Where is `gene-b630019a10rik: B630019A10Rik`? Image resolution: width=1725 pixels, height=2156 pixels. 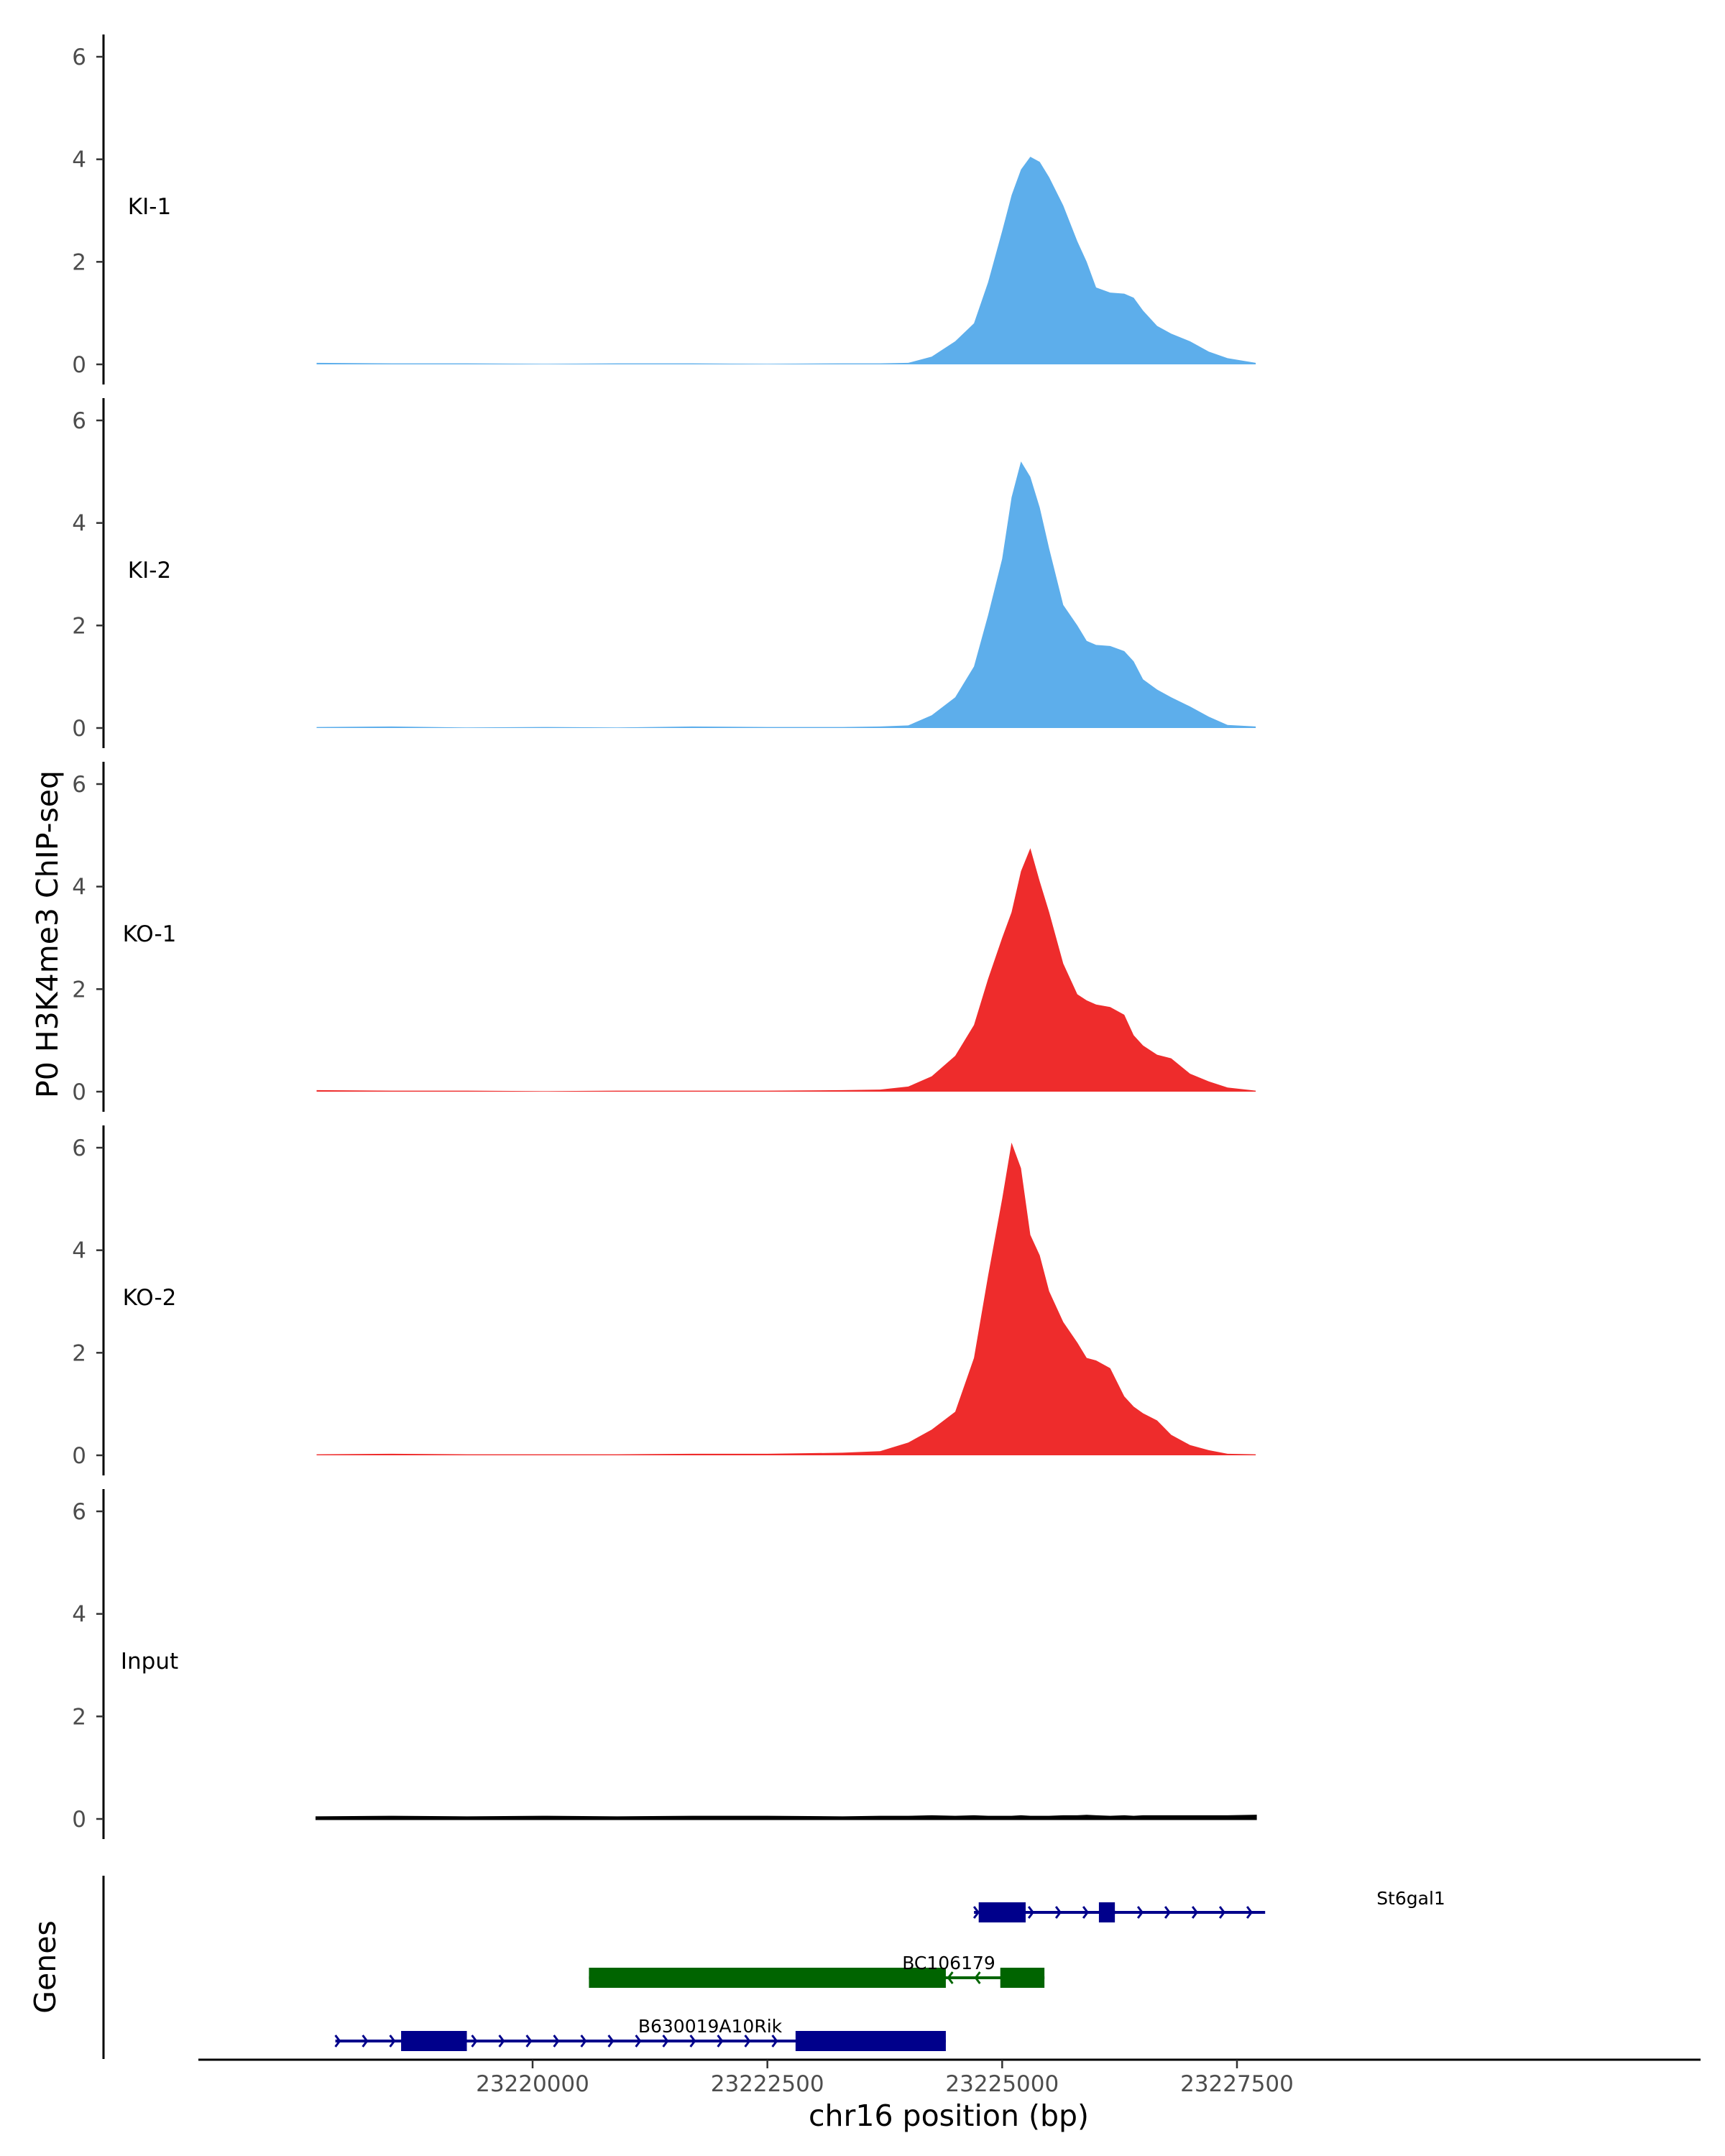
gene-b630019a10rik: B630019A10Rik is located at coordinates (640, 2033).